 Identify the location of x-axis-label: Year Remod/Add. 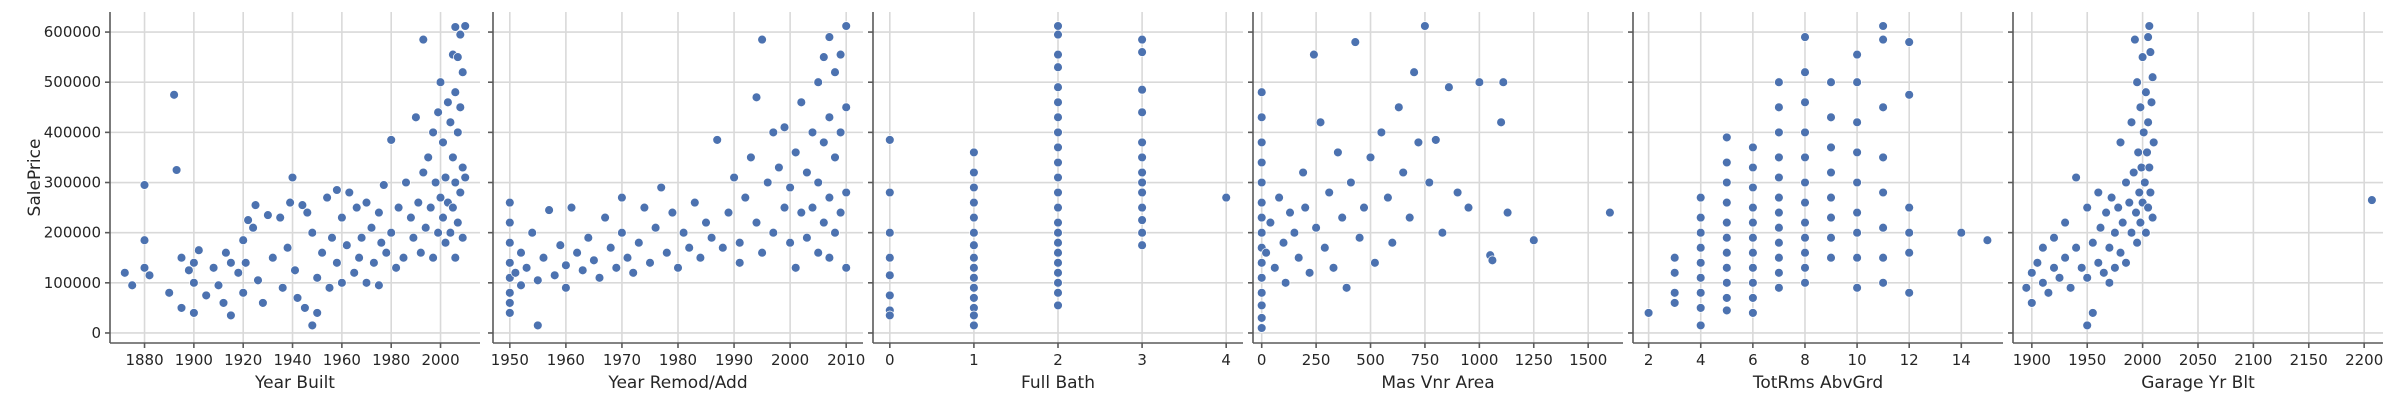
(677, 383).